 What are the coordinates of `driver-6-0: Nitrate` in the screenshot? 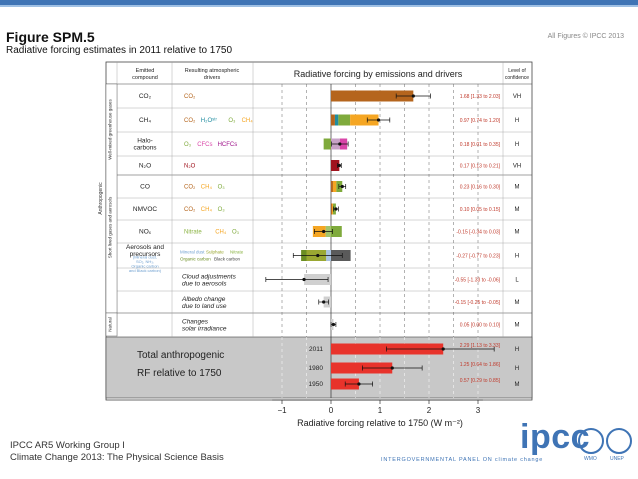 It's located at (193, 233).